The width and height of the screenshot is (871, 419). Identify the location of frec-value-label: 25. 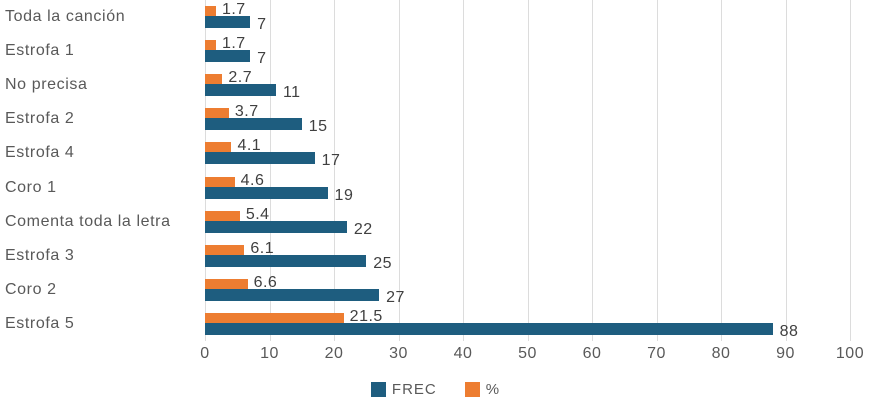
(383, 263).